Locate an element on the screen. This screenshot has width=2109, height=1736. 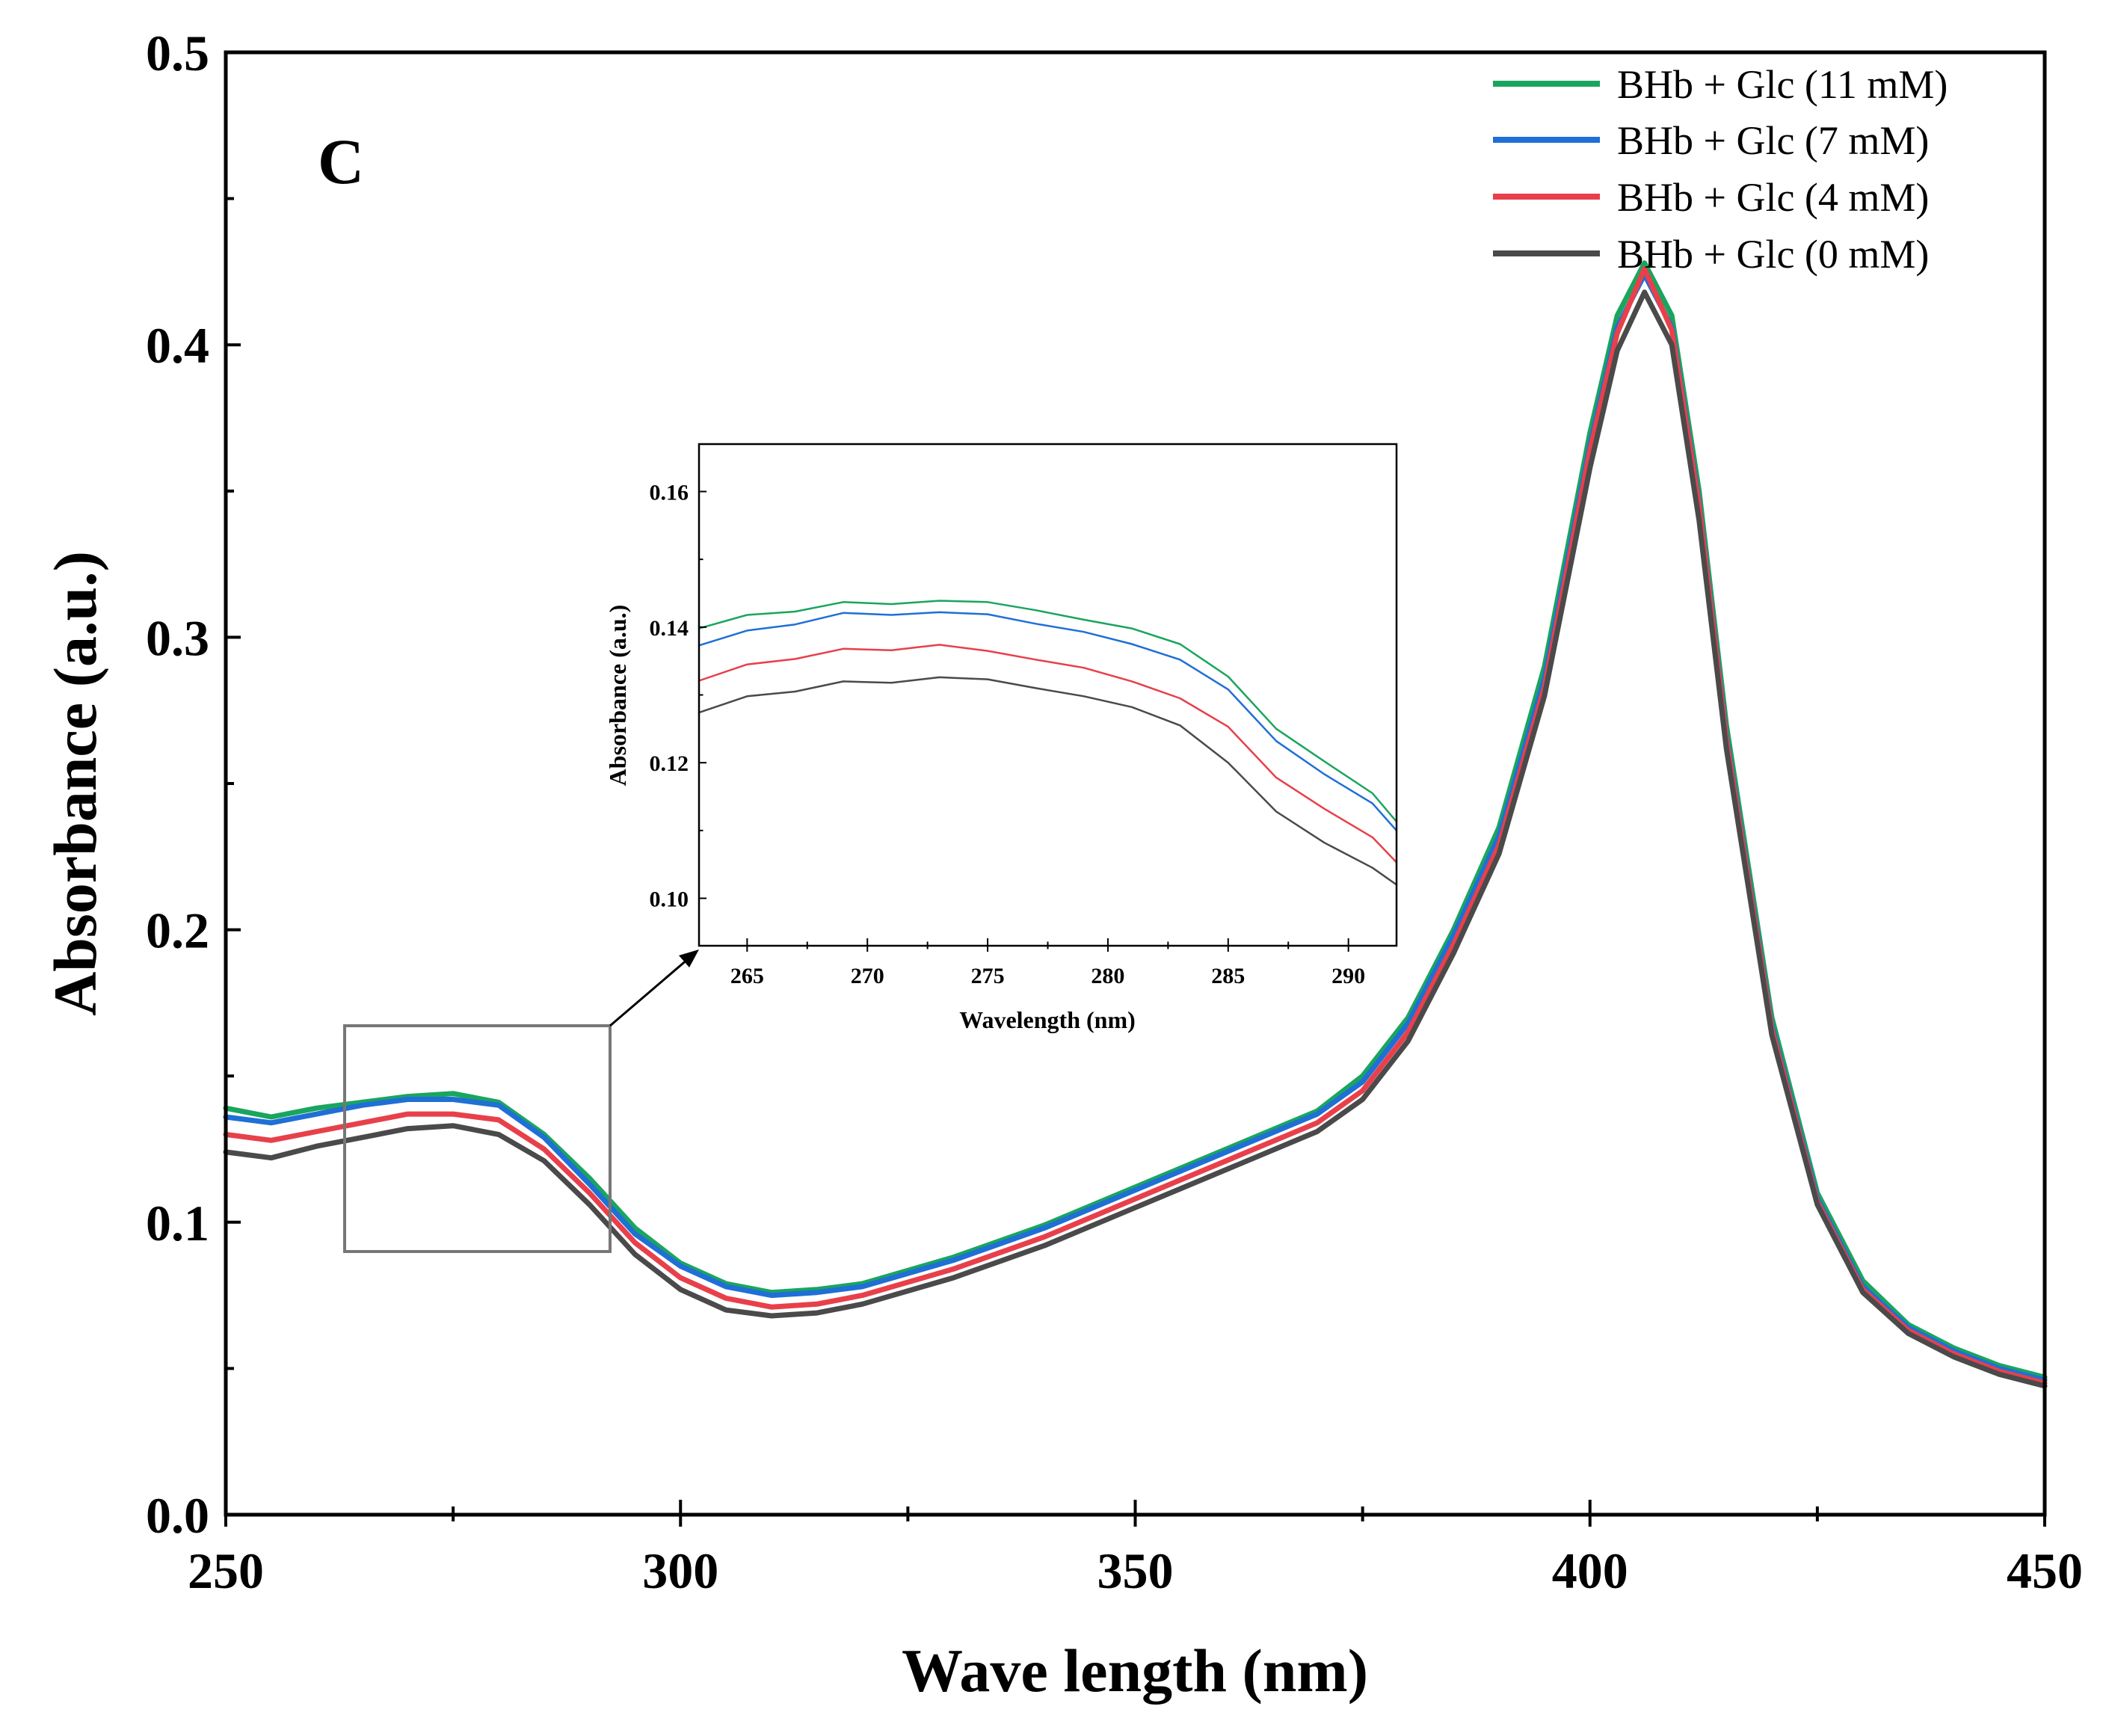
main-y-tick-label: 0.3 is located at coordinates (177, 637).